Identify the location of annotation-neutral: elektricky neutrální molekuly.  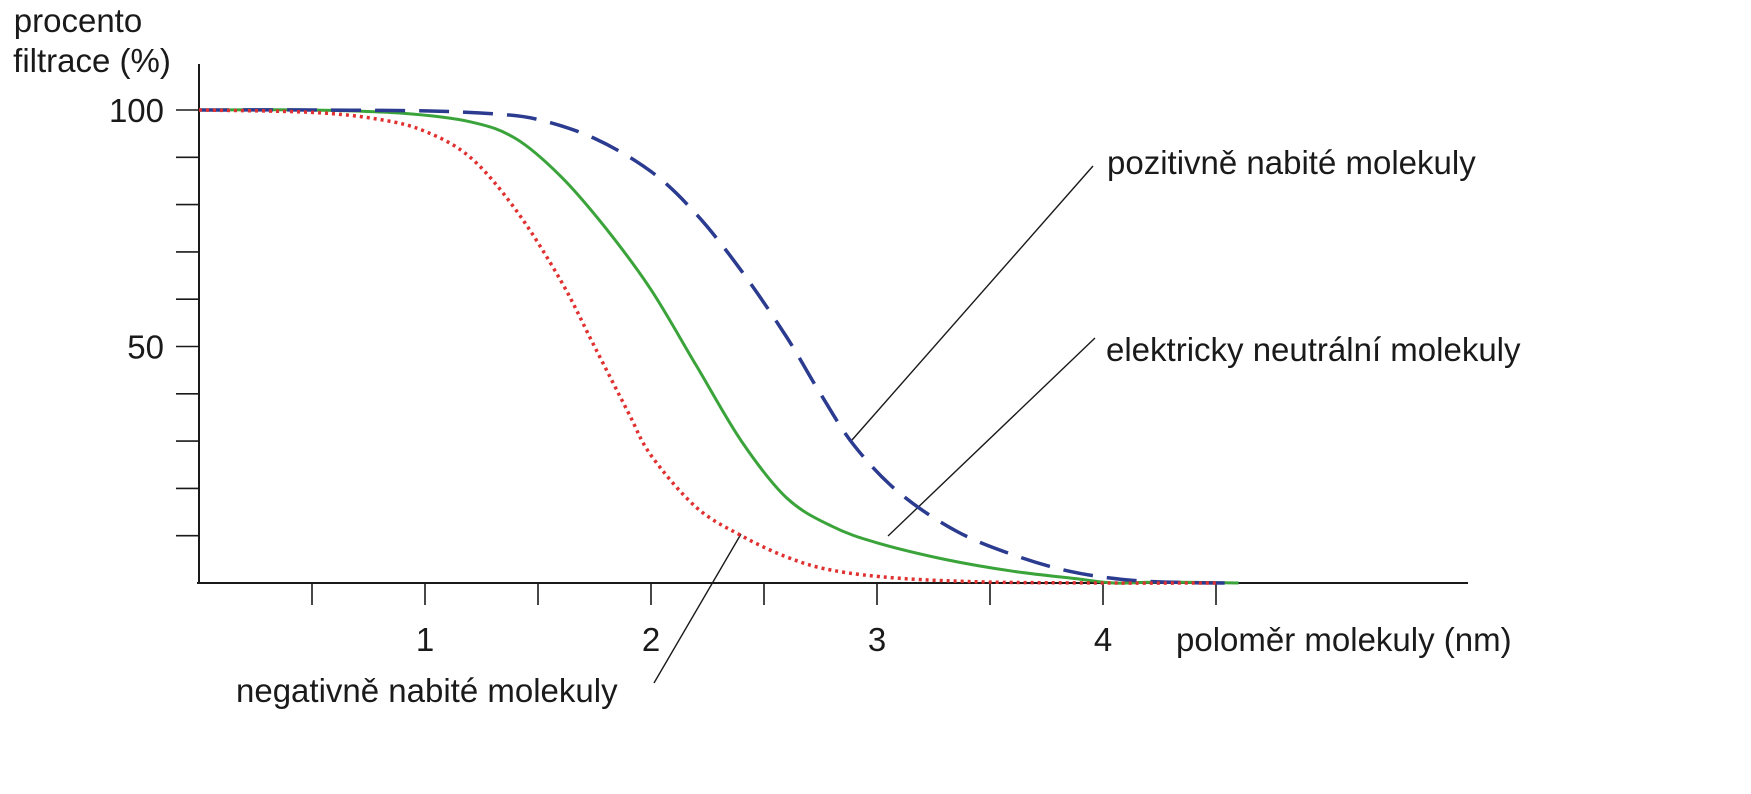
(1313, 349).